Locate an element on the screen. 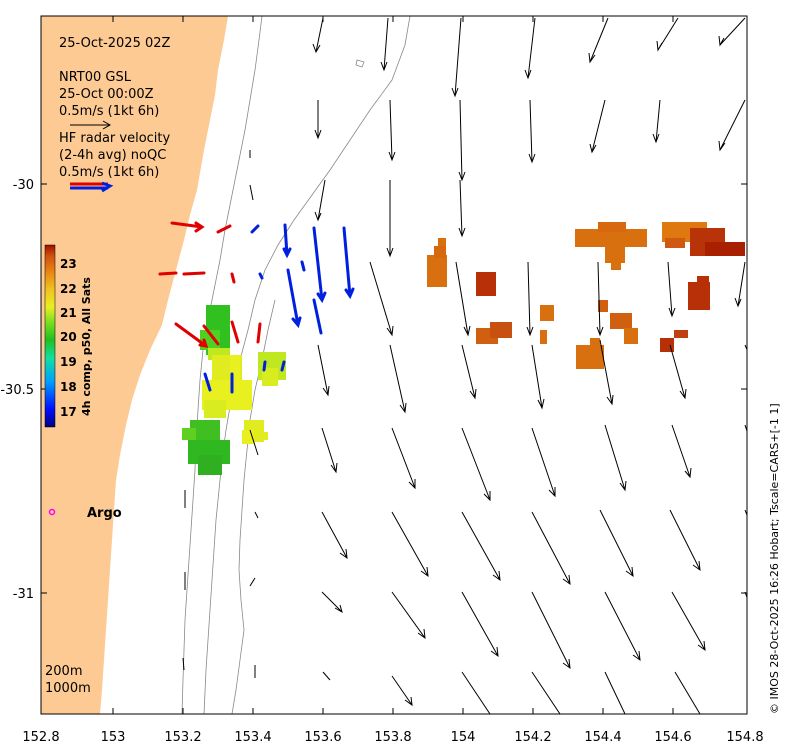 The image size is (790, 750). isobath-label-1000m: 1000m is located at coordinates (68, 688).